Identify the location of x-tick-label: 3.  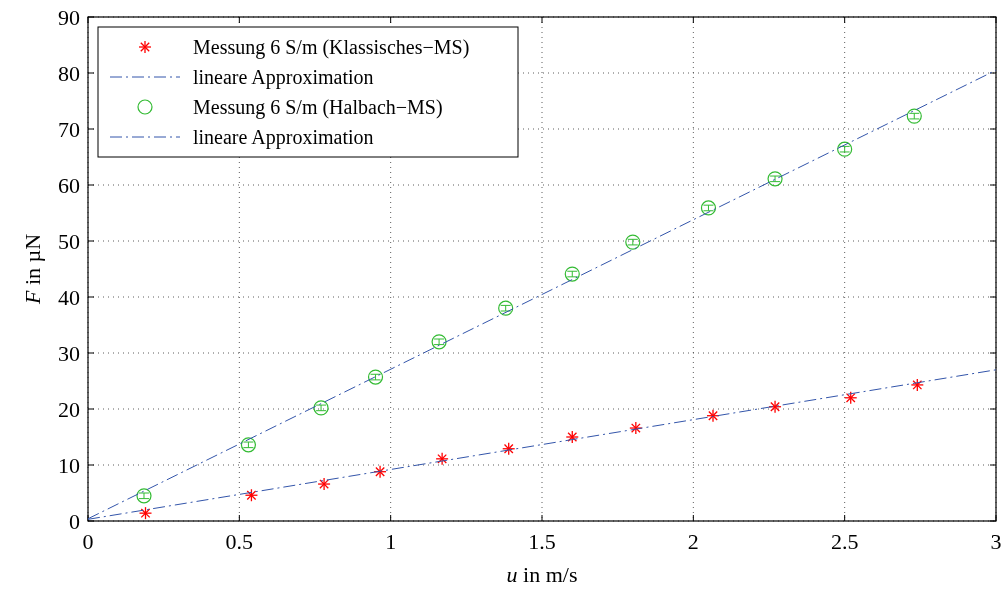
(996, 541).